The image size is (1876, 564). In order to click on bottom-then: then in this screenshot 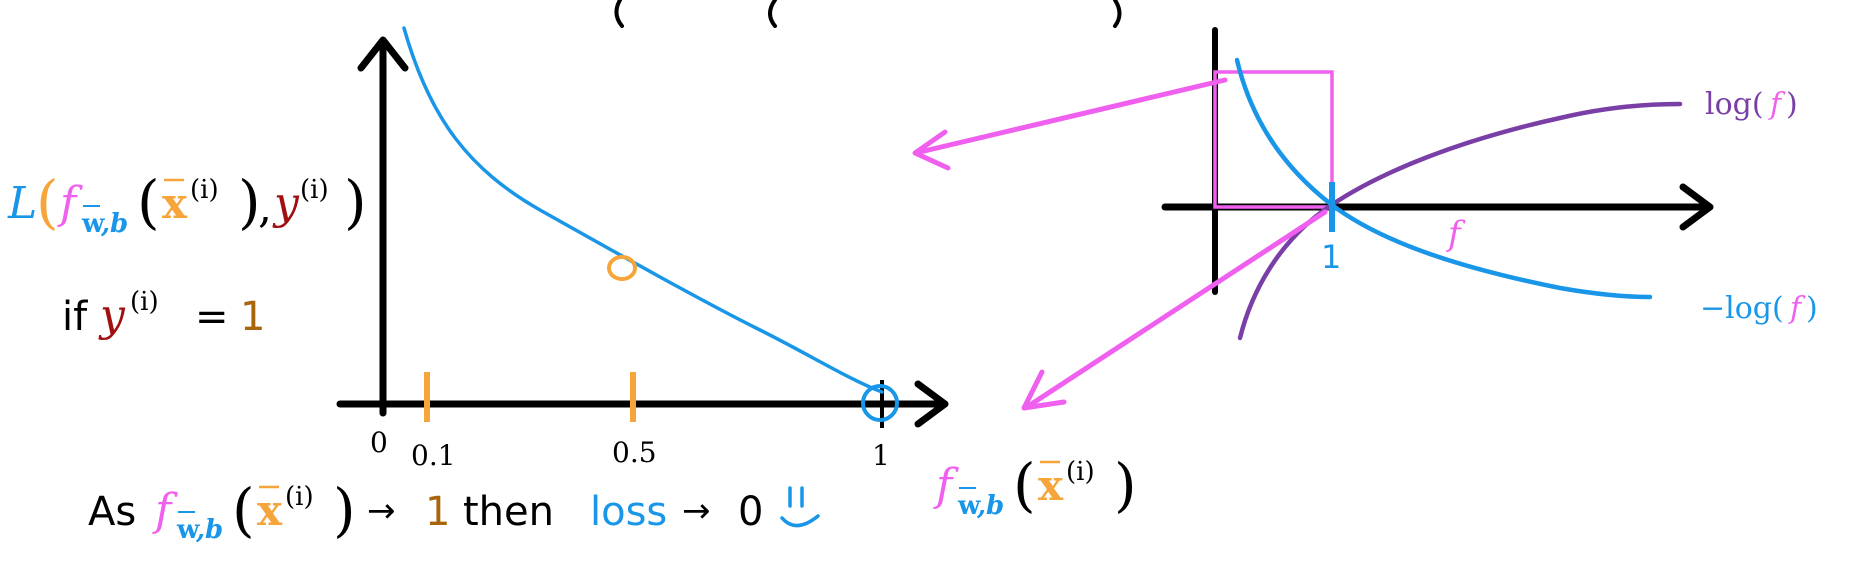, I will do `click(508, 512)`.